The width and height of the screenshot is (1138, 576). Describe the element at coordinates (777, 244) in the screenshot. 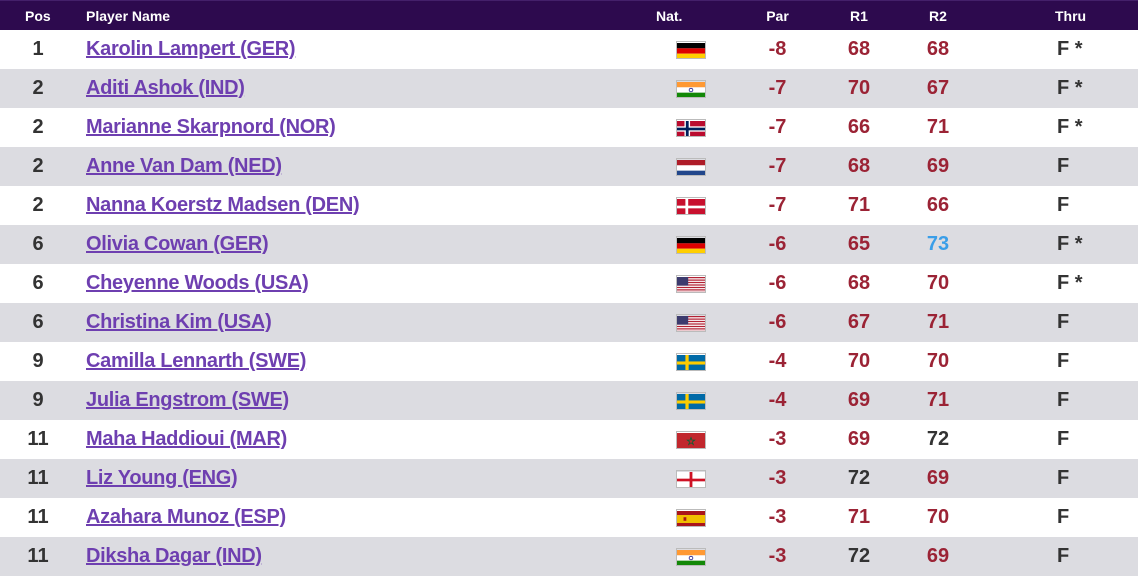

I see `par-cell: -6` at that location.